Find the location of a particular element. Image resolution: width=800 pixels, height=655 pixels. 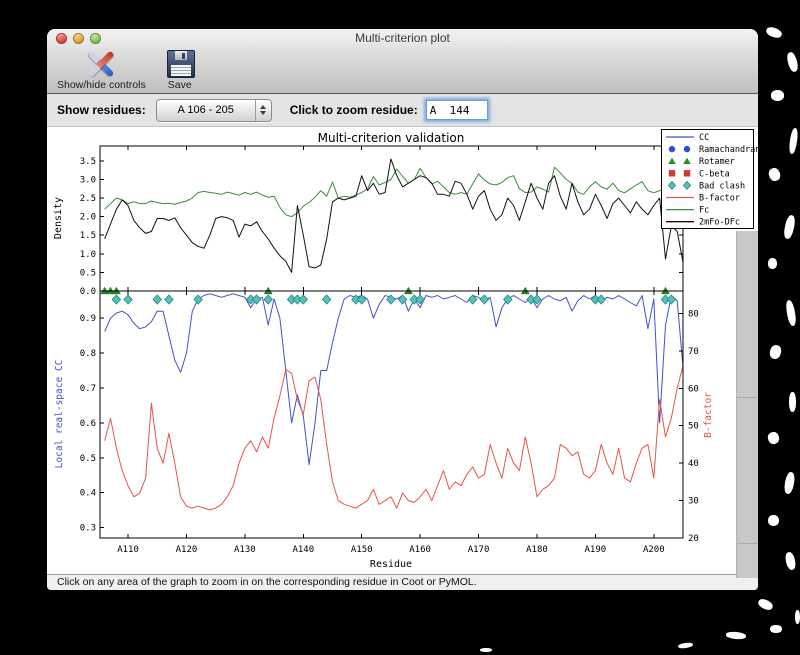

save-icon is located at coordinates (180, 63).